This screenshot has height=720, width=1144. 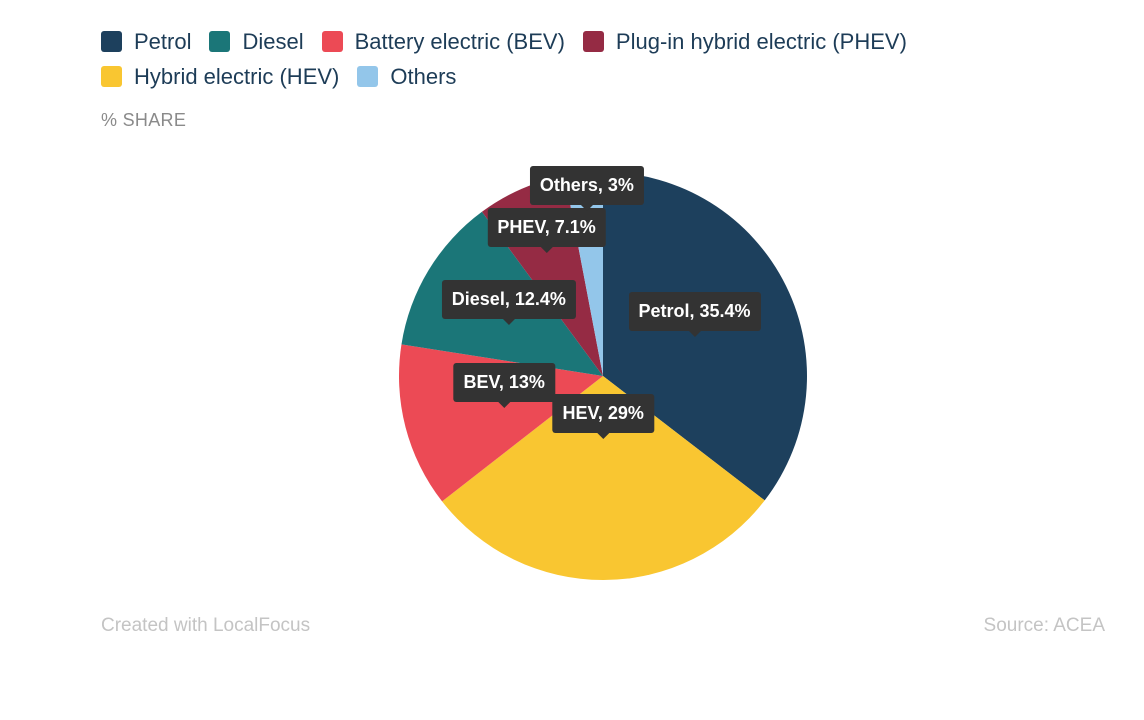 I want to click on legend-item-phev: Plug-in hybrid electric (PHEV), so click(x=744, y=41).